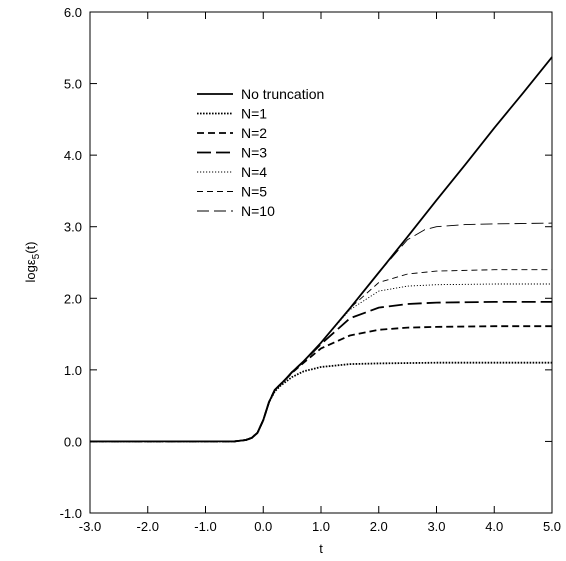 The image size is (566, 561). Describe the element at coordinates (73, 155) in the screenshot. I see `y-tick-label: 4.0` at that location.